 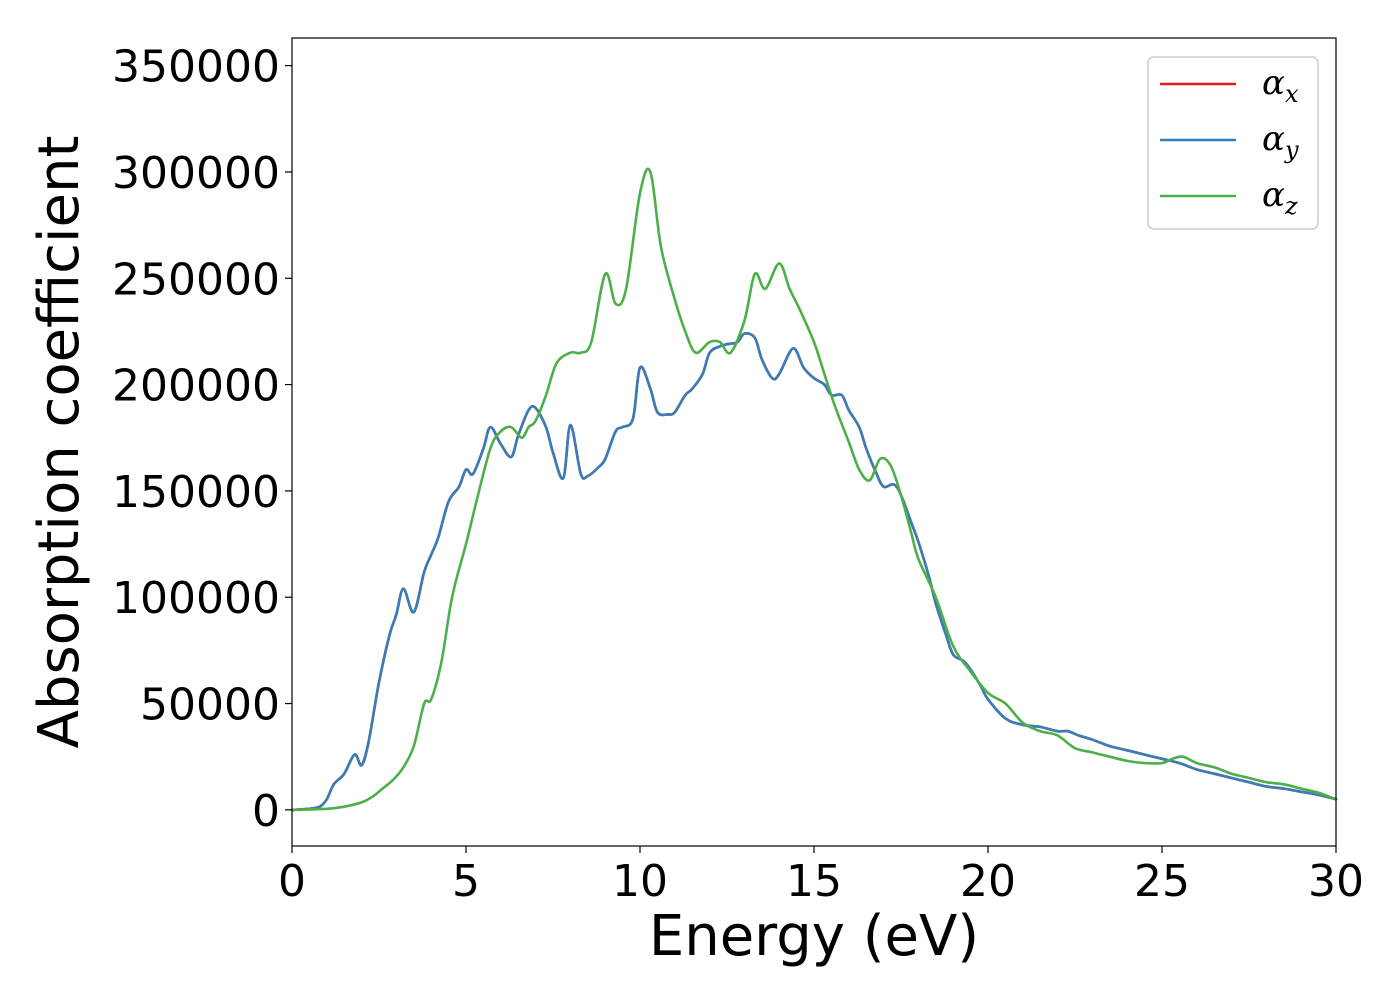 What do you see at coordinates (292, 881) in the screenshot?
I see `x-tick-label: 0` at bounding box center [292, 881].